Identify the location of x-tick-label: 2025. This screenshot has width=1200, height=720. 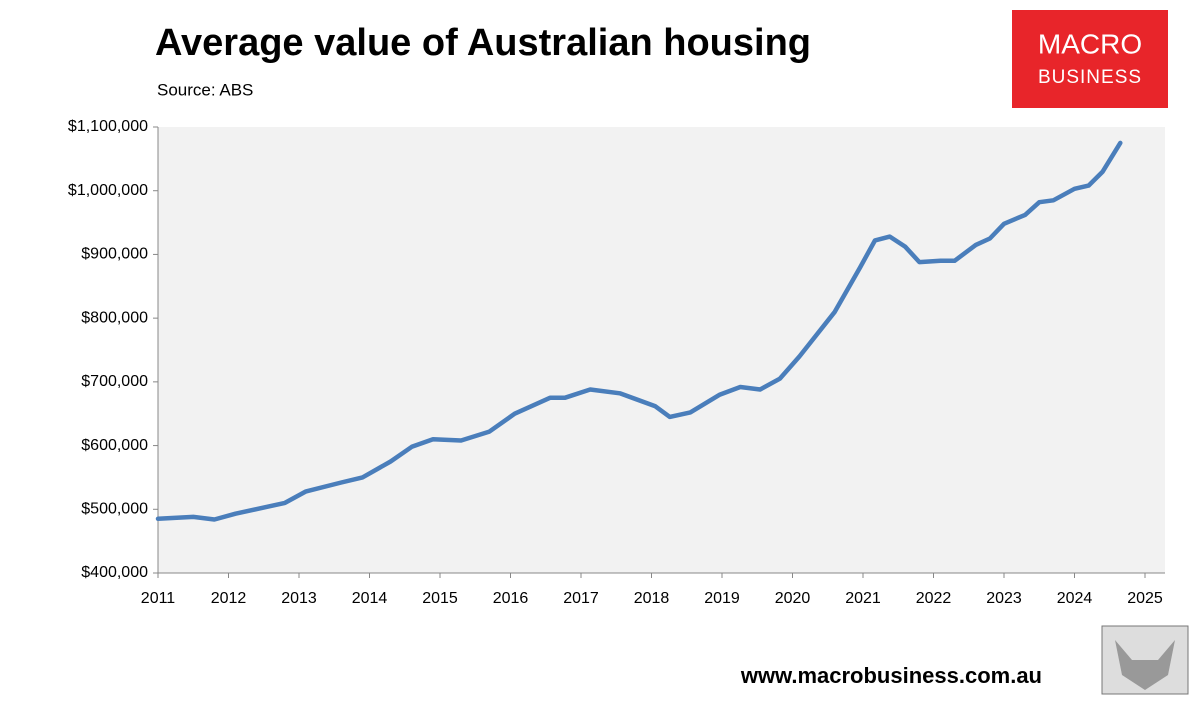
(1145, 598).